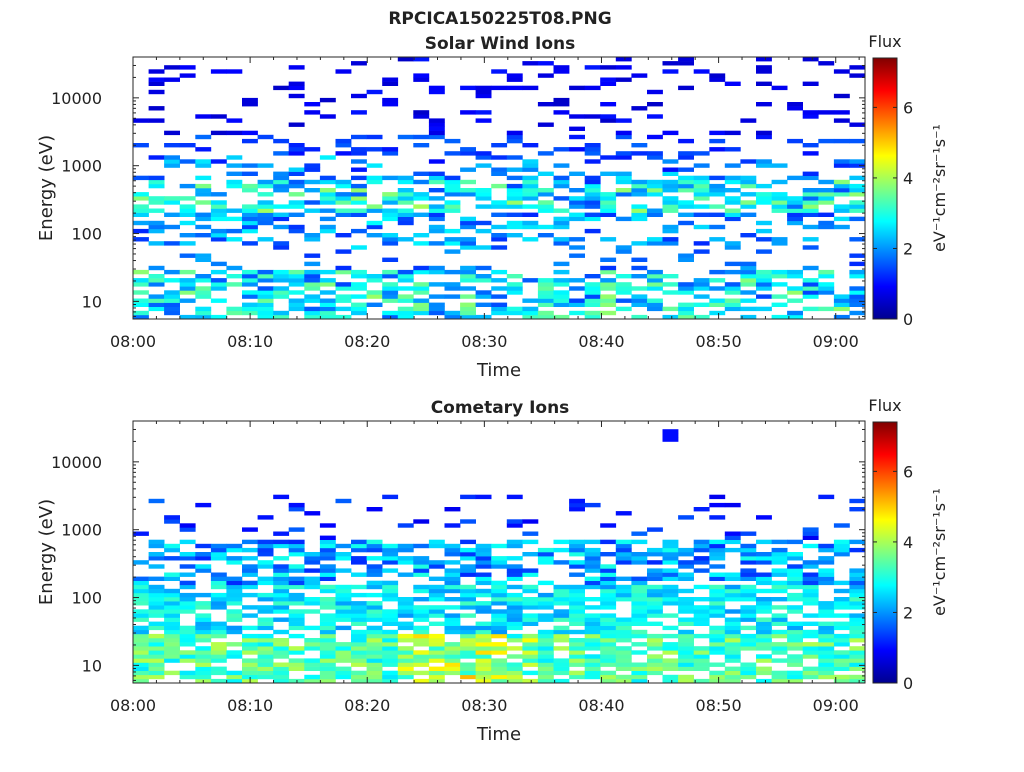  Describe the element at coordinates (46, 188) in the screenshot. I see `y-axis-label: Energy (eV)` at that location.